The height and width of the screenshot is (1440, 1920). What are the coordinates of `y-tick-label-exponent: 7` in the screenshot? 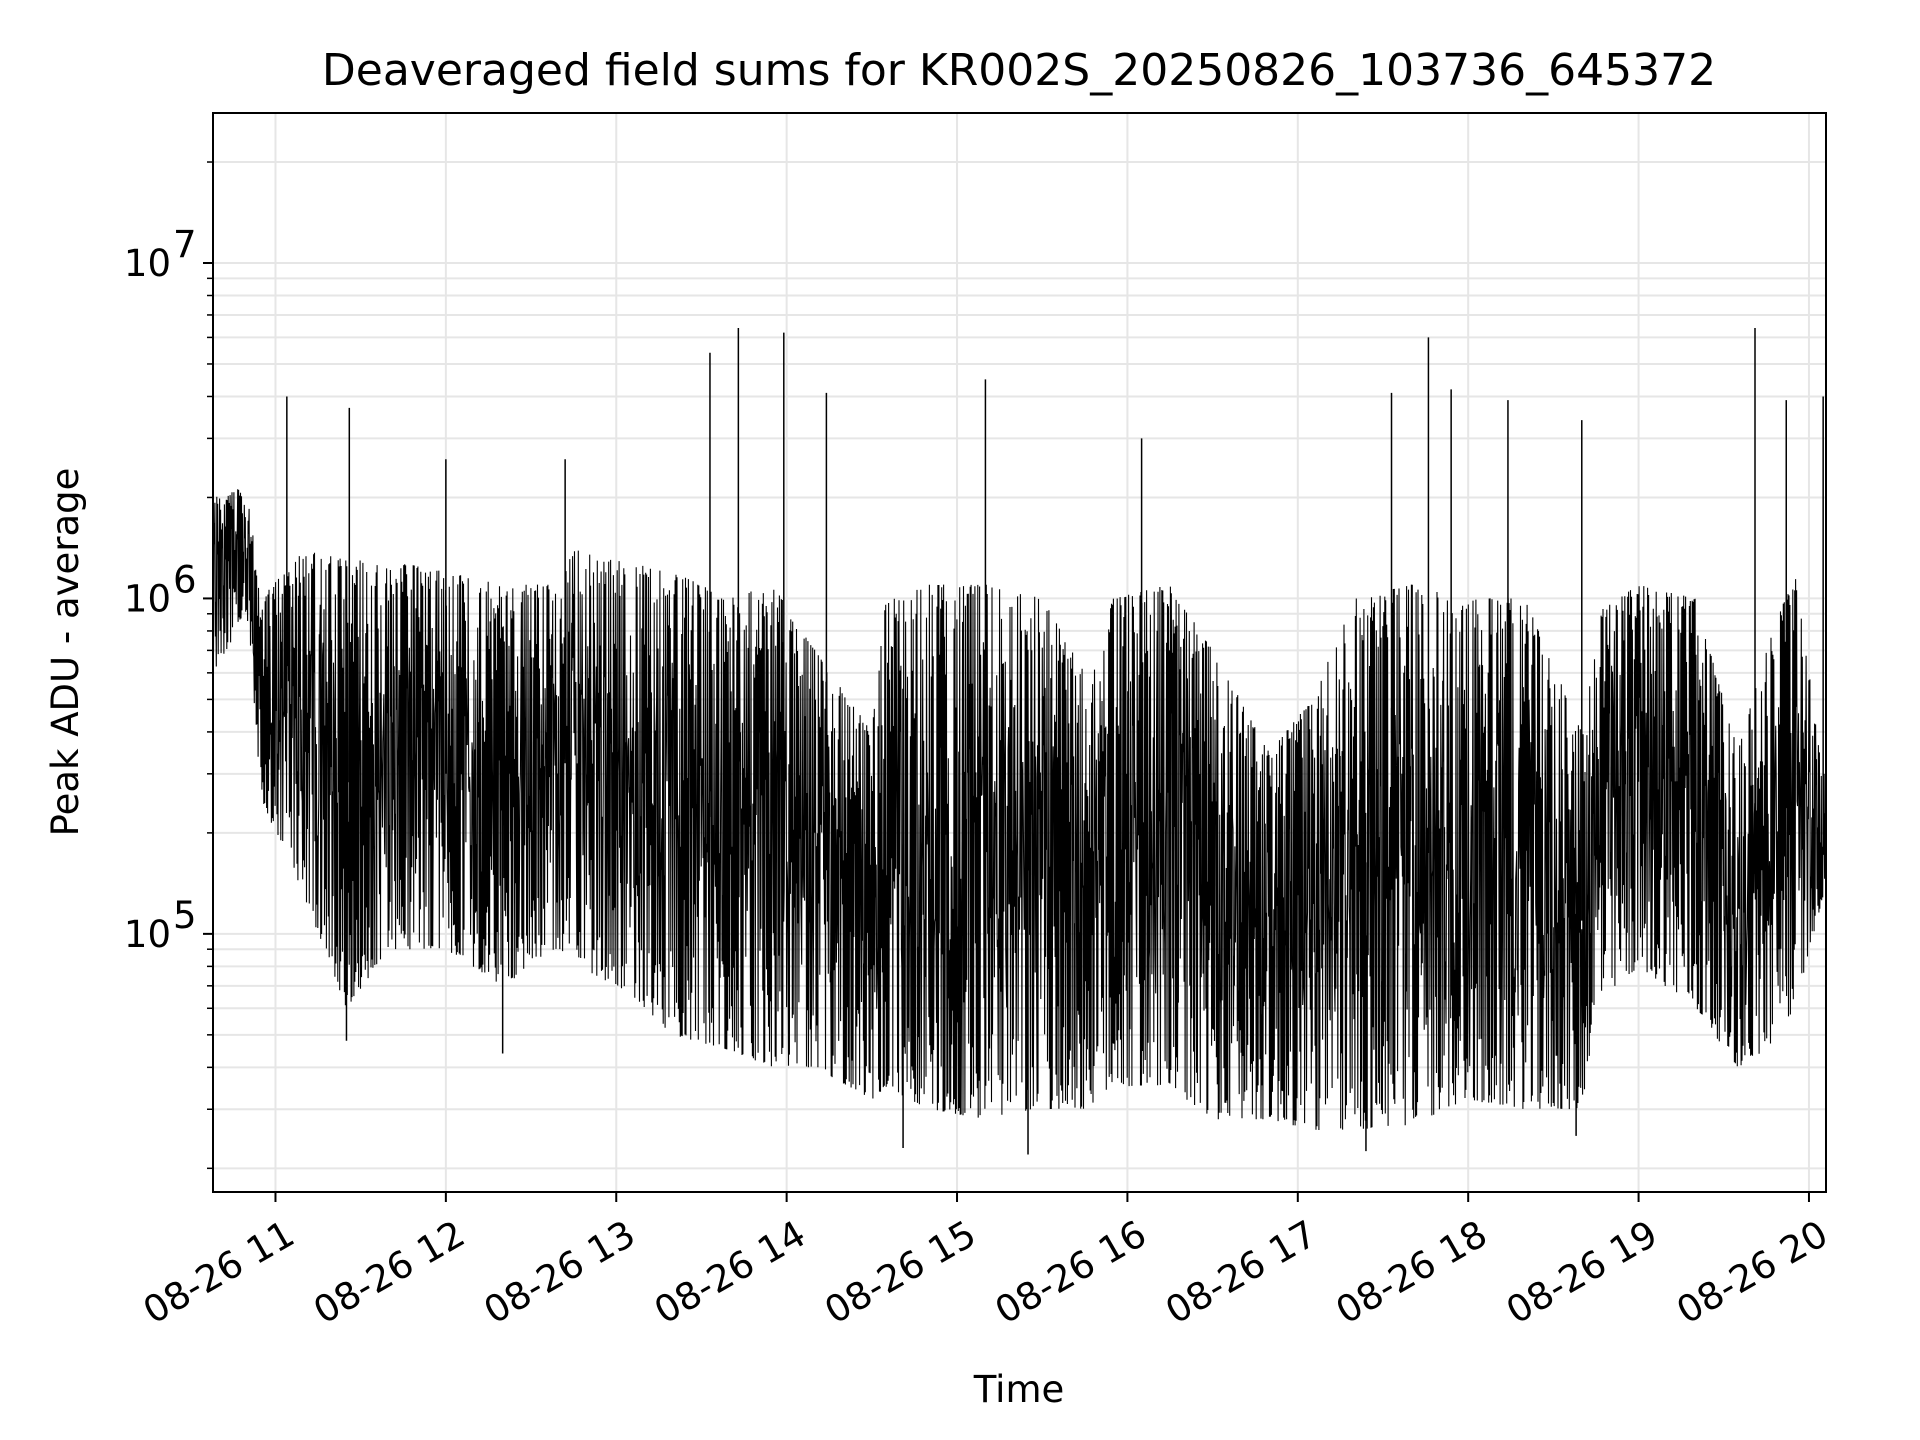 It's located at (185, 244).